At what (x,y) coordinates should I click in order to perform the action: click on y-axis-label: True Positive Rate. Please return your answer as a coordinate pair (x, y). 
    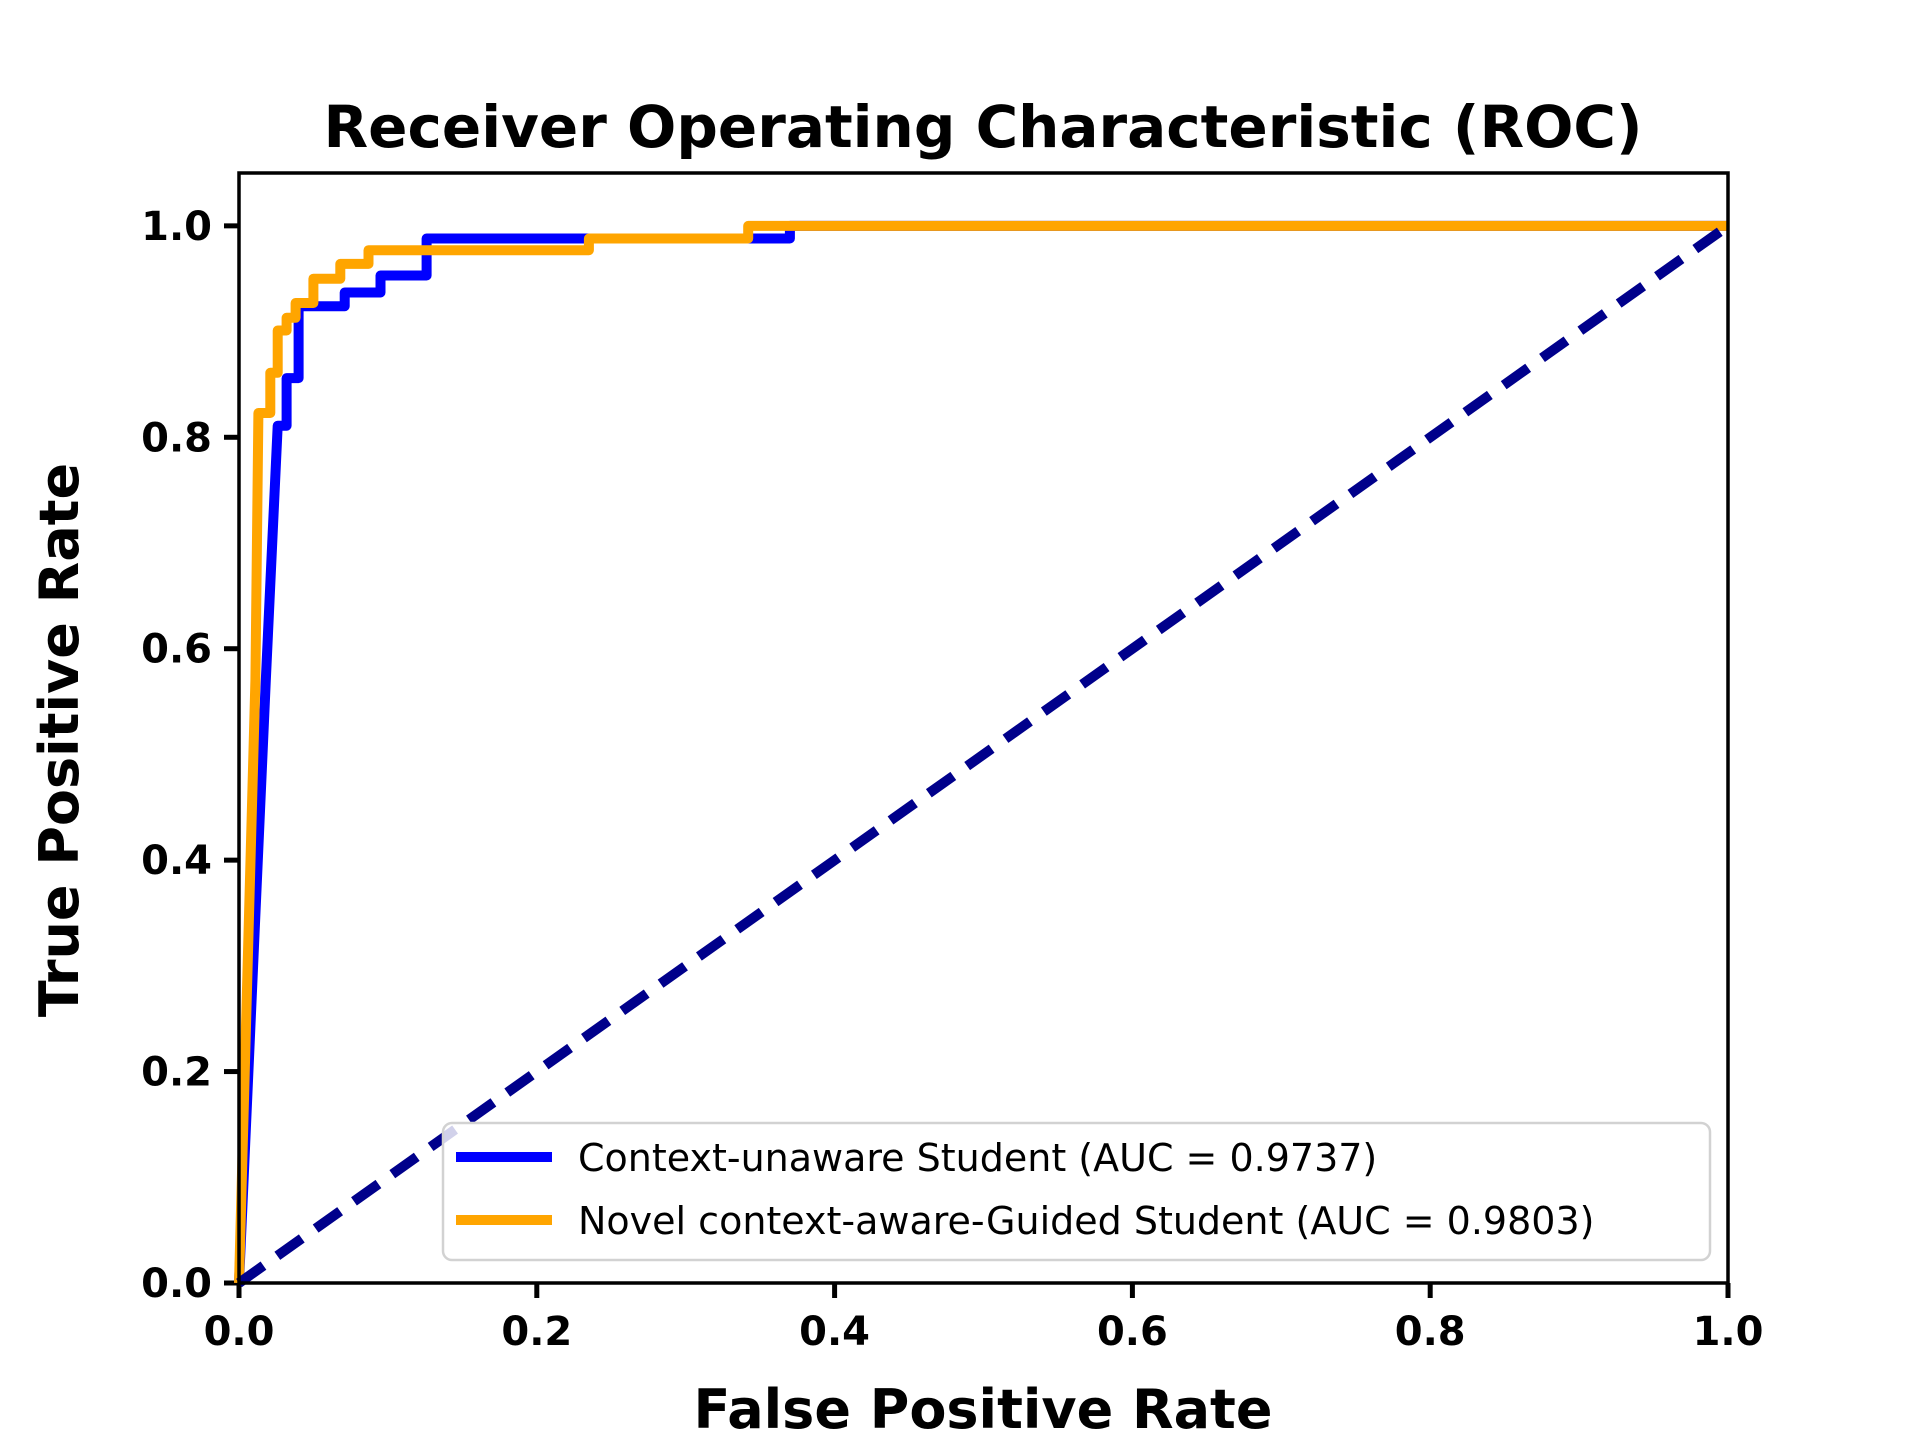
    Looking at the image, I should click on (59, 740).